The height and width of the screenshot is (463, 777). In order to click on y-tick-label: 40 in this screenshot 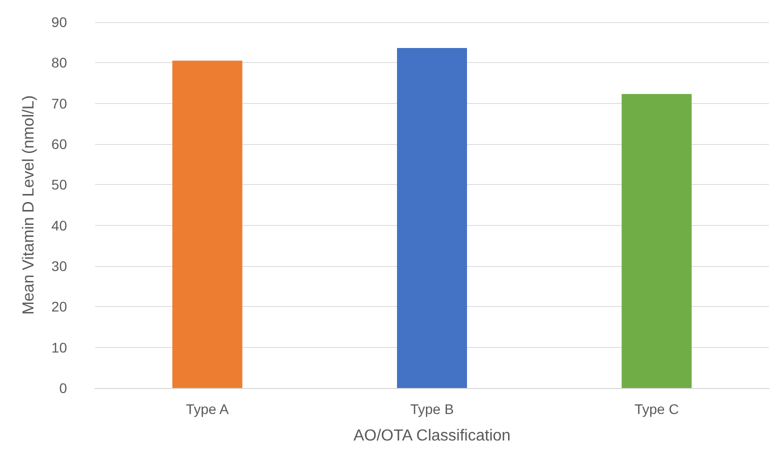, I will do `click(59, 225)`.